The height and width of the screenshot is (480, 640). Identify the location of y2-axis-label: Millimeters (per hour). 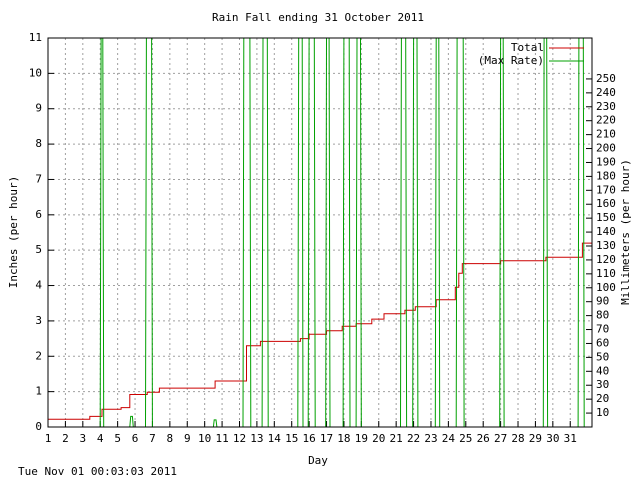
(625, 232).